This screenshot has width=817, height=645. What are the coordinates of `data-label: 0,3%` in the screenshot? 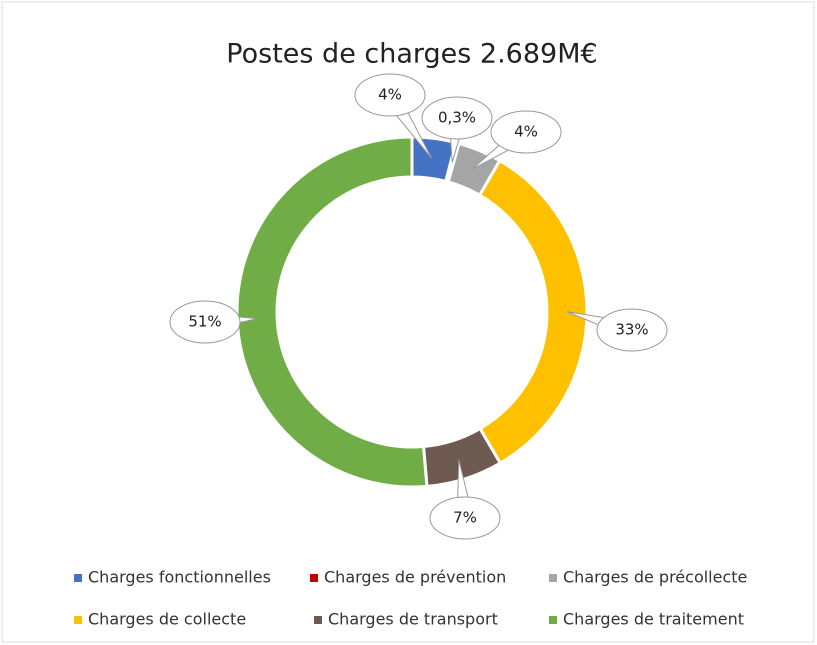 It's located at (457, 118).